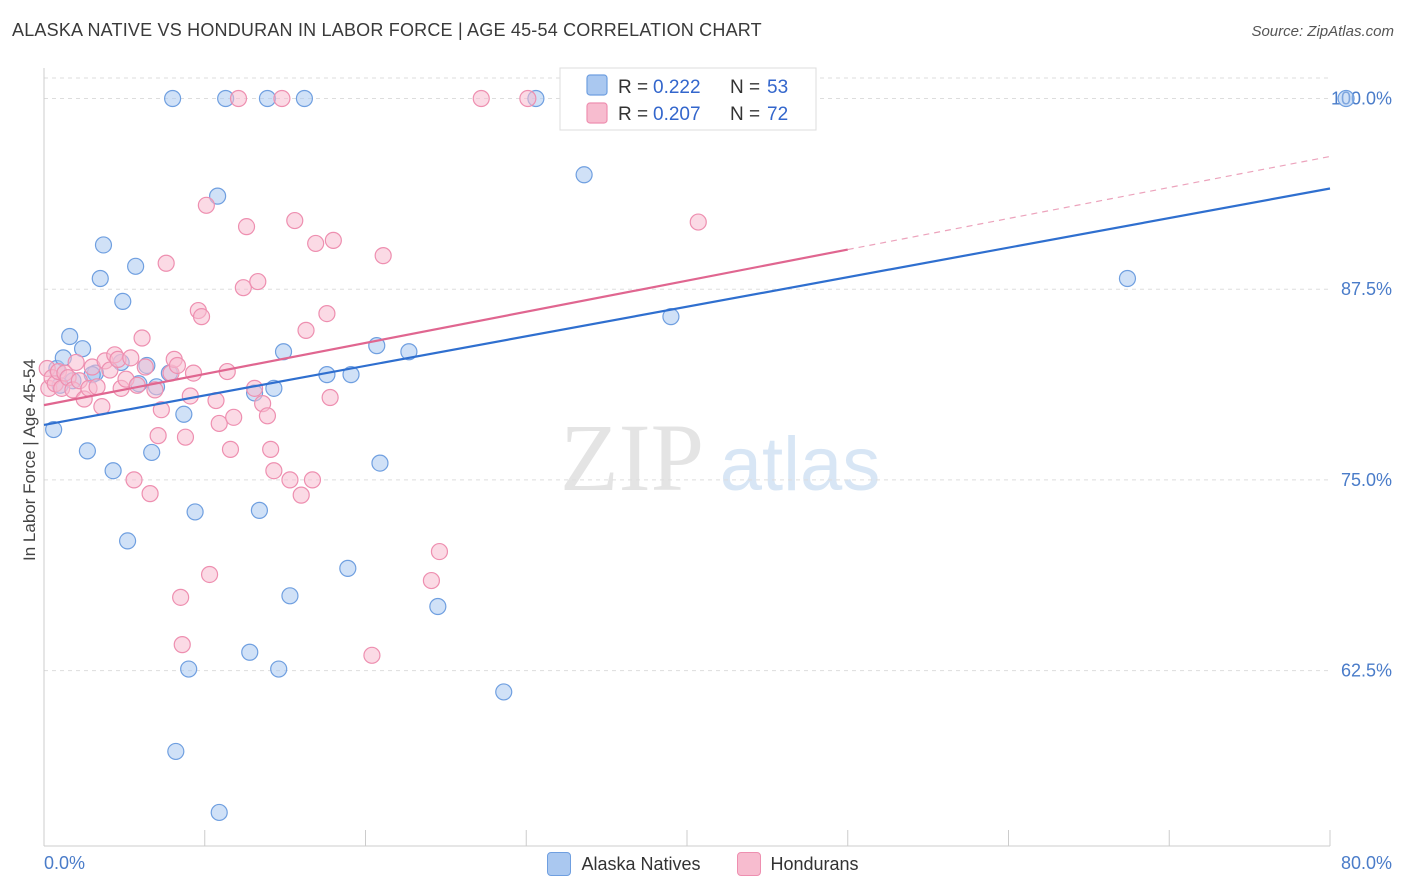 The height and width of the screenshot is (892, 1406). I want to click on watermark-atlas: atlas, so click(800, 464).